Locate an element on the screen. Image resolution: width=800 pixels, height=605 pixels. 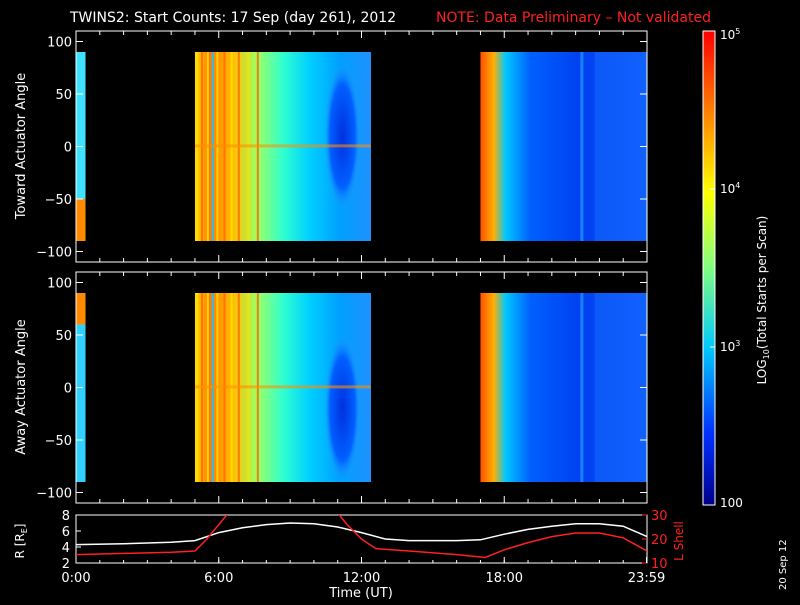
ytick-label: 6 is located at coordinates (66, 532).